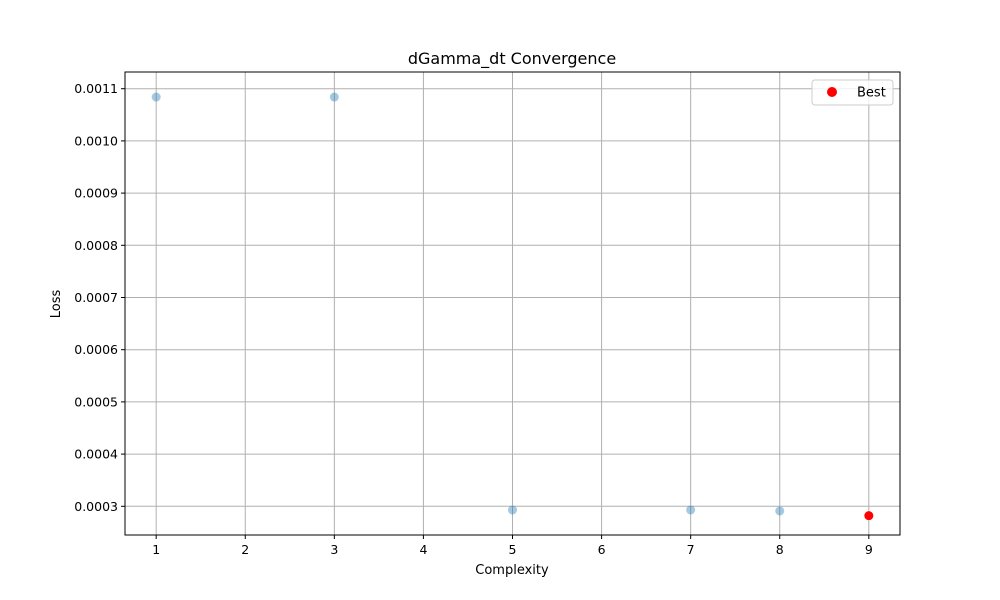 The image size is (1000, 600). What do you see at coordinates (96, 401) in the screenshot?
I see `y-tick-label: 0.0005` at bounding box center [96, 401].